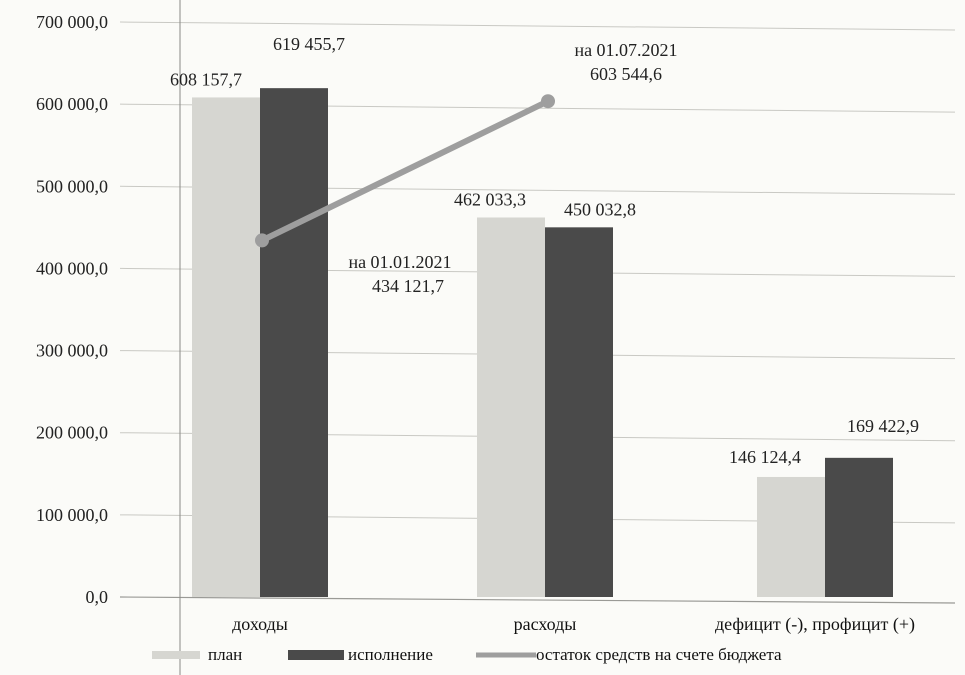 Image resolution: width=965 pixels, height=675 pixels. I want to click on y-tick-label: 0,0, so click(97, 597).